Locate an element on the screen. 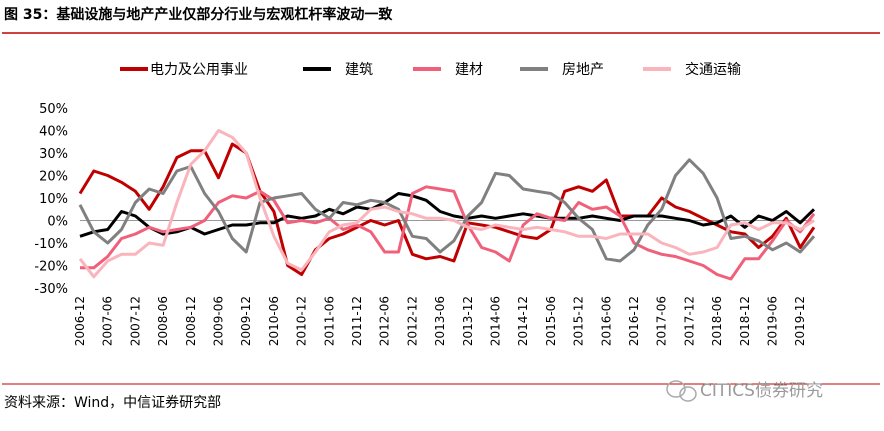 Image resolution: width=884 pixels, height=431 pixels. x-tick-label: 2012-12 is located at coordinates (412, 321).